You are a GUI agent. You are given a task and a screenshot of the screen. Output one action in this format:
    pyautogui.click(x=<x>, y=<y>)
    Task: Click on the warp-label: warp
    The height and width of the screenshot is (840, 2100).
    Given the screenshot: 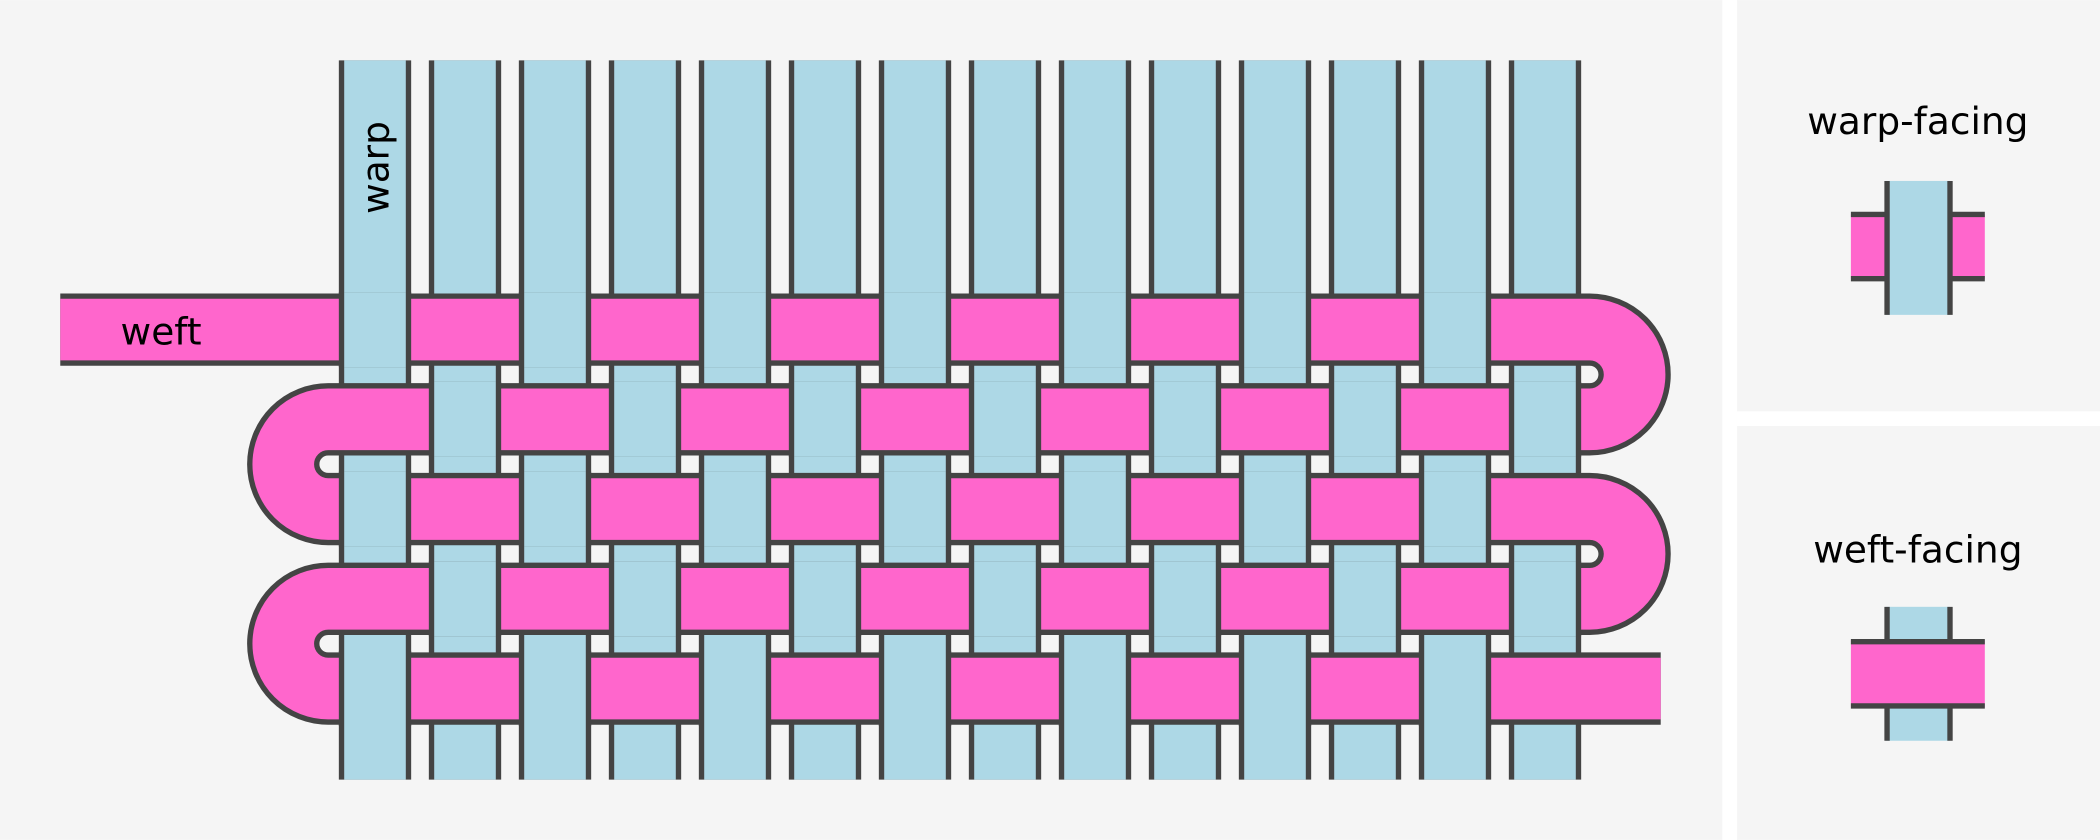 What is the action you would take?
    pyautogui.click(x=375, y=167)
    